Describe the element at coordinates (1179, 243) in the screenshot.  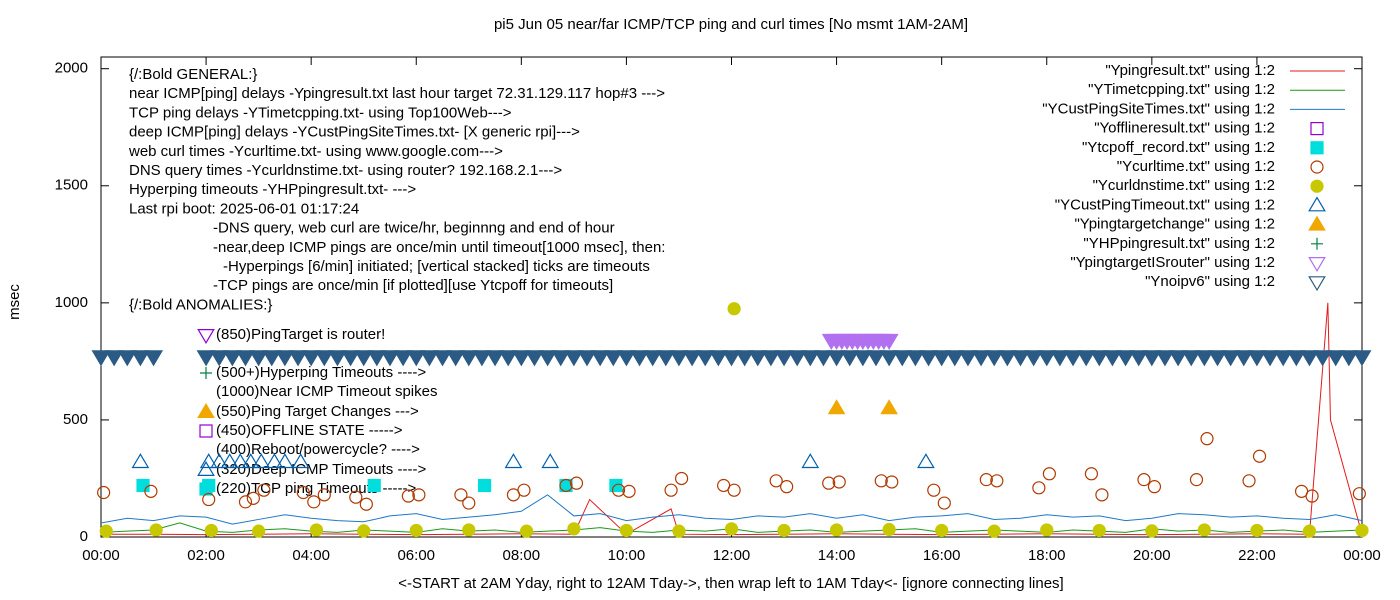
I see `legend-label: "YHPpingresult.txt" using 1:2` at that location.